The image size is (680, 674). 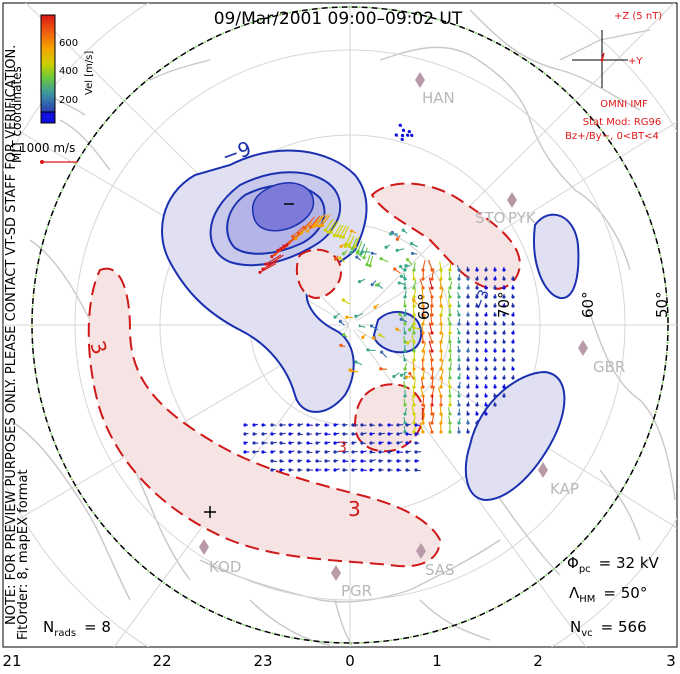 I want to click on magnetic-pole, so click(x=354, y=325).